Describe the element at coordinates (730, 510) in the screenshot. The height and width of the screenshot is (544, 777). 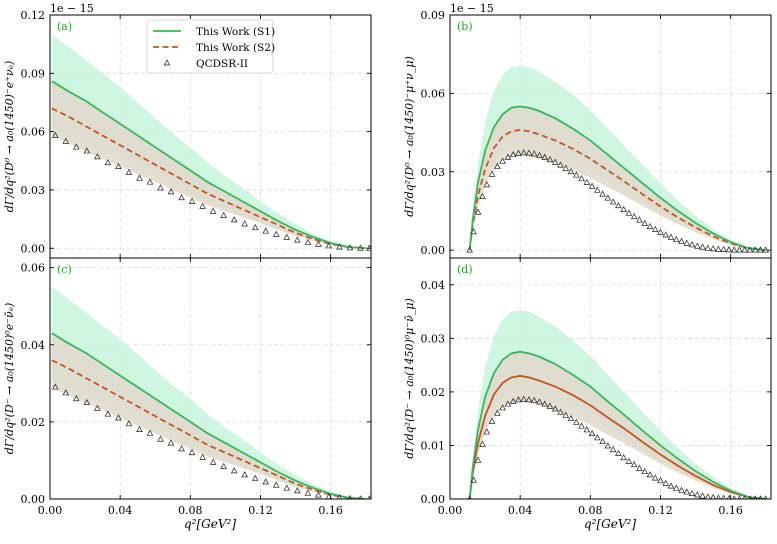
I see `x-tick-label: 0.16` at that location.